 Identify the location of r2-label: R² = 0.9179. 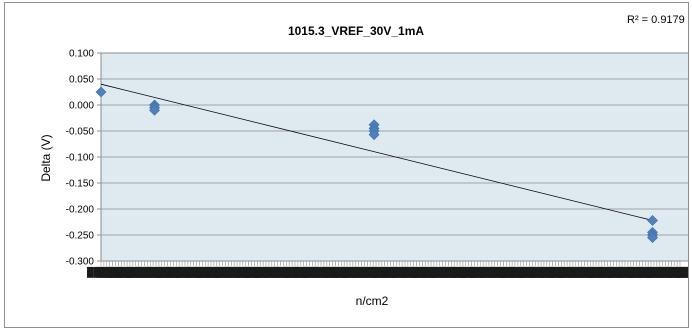
(656, 20).